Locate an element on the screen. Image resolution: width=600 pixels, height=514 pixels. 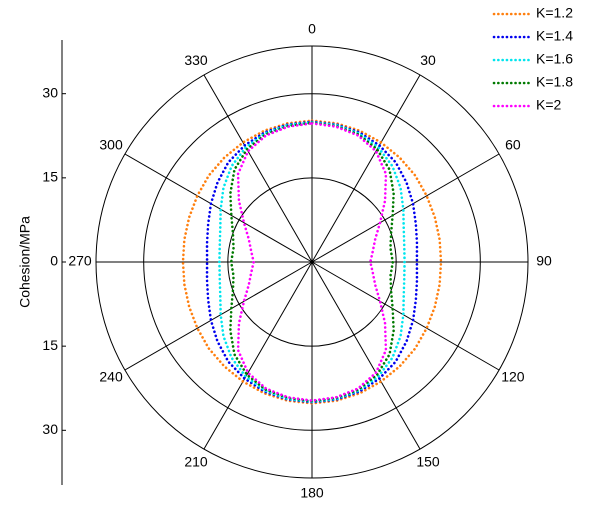
theta-tick-label: 120 is located at coordinates (513, 377).